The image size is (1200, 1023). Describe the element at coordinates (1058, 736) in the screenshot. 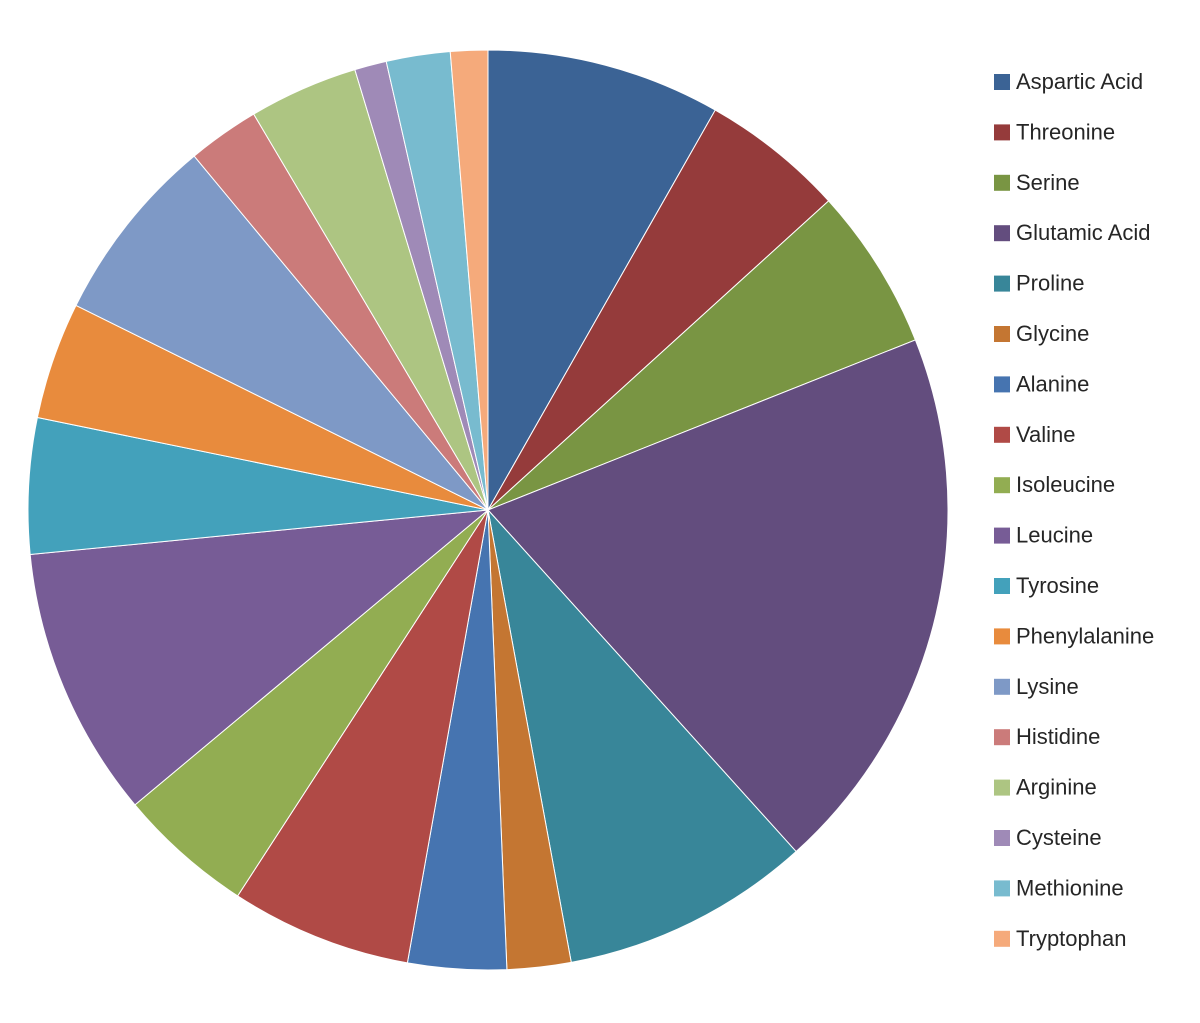

I see `legend-label-histidine: Histidine` at that location.